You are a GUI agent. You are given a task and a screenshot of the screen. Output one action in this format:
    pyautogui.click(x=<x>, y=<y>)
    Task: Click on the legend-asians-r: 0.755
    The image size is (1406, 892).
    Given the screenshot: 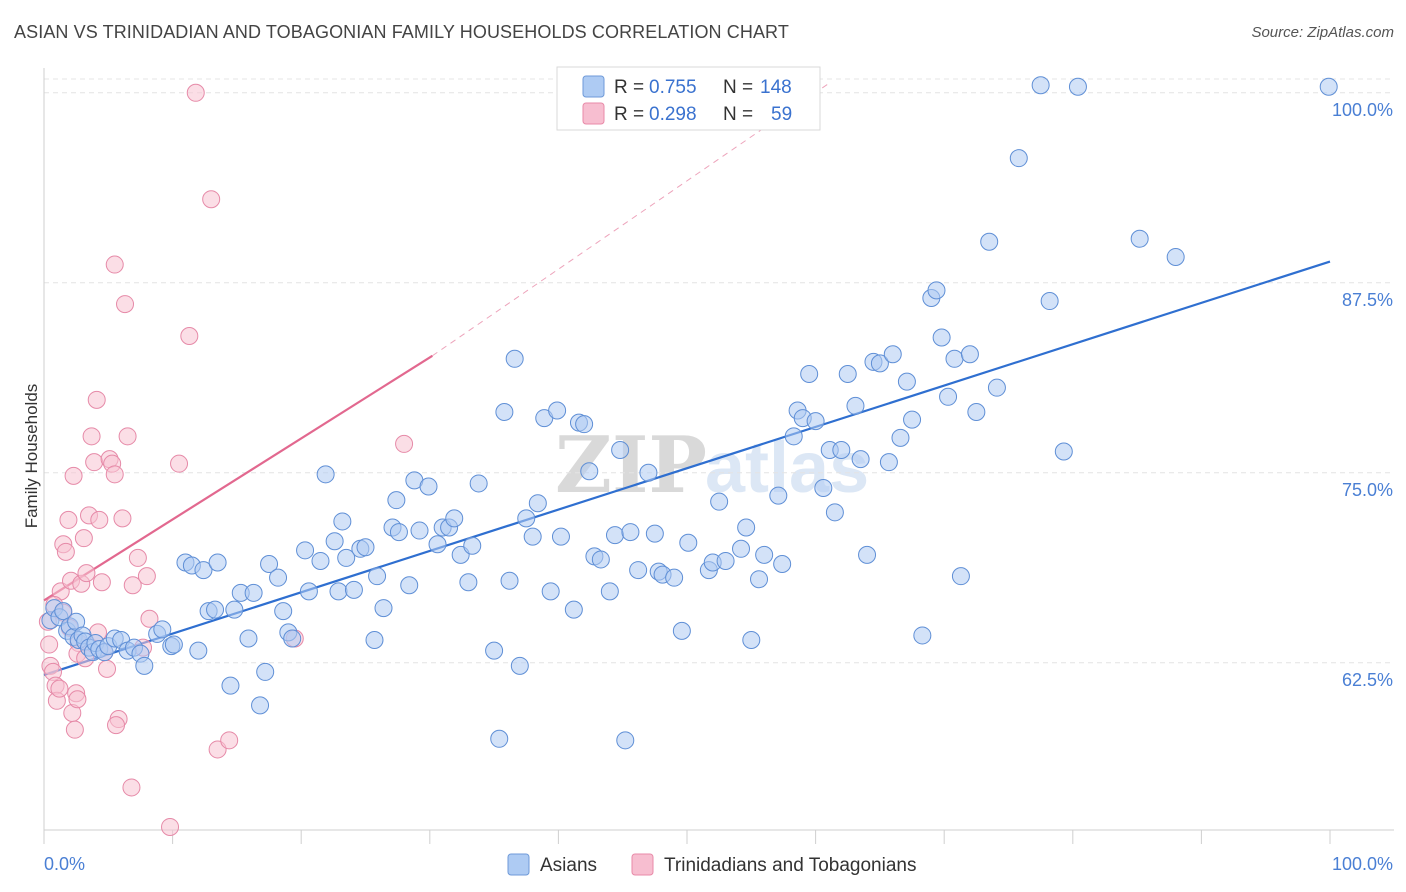 What is the action you would take?
    pyautogui.click(x=673, y=87)
    